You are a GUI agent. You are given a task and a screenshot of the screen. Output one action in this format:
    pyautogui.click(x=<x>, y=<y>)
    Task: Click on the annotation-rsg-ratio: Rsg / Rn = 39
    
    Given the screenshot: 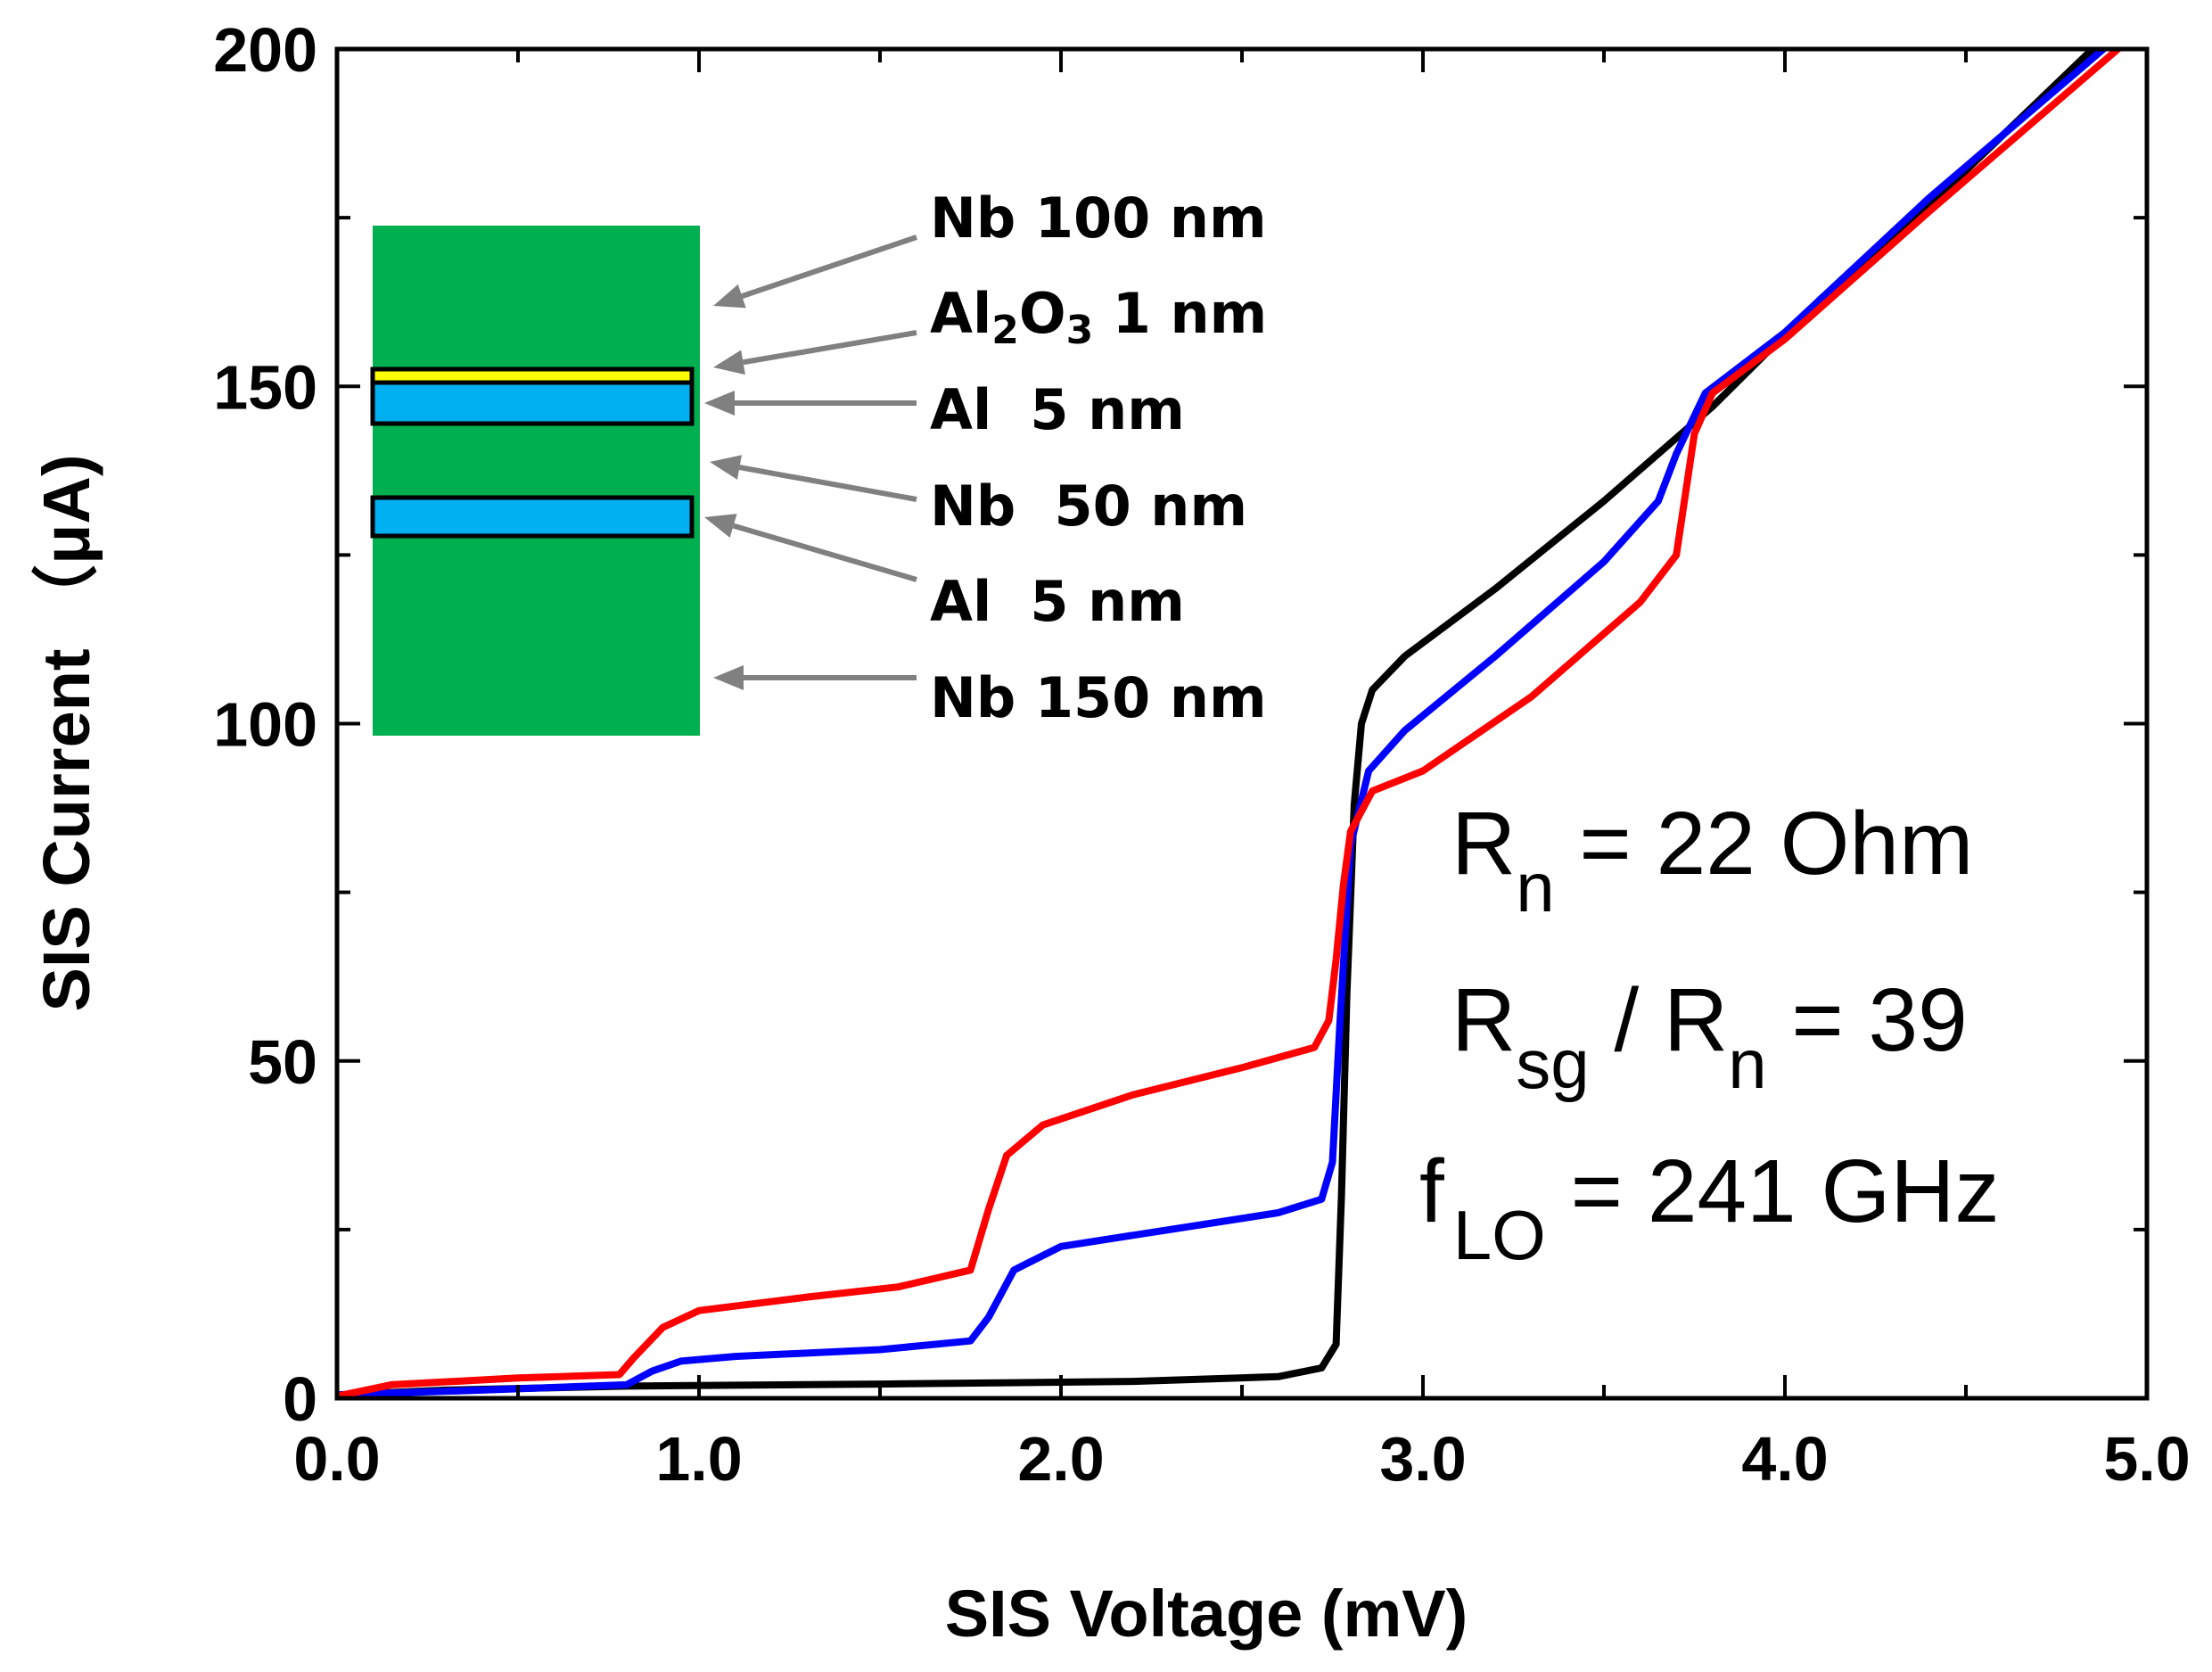 What is the action you would take?
    pyautogui.click(x=1709, y=1036)
    